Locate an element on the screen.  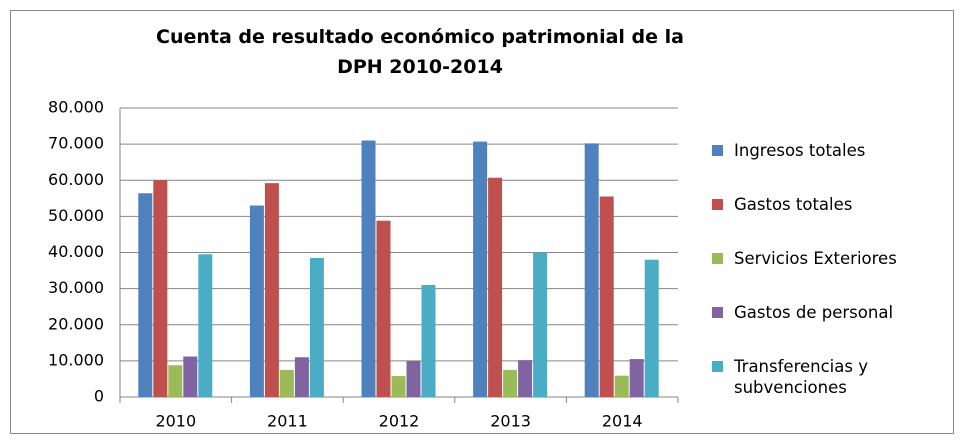
legend-item: Gastos totales is located at coordinates (830, 221).